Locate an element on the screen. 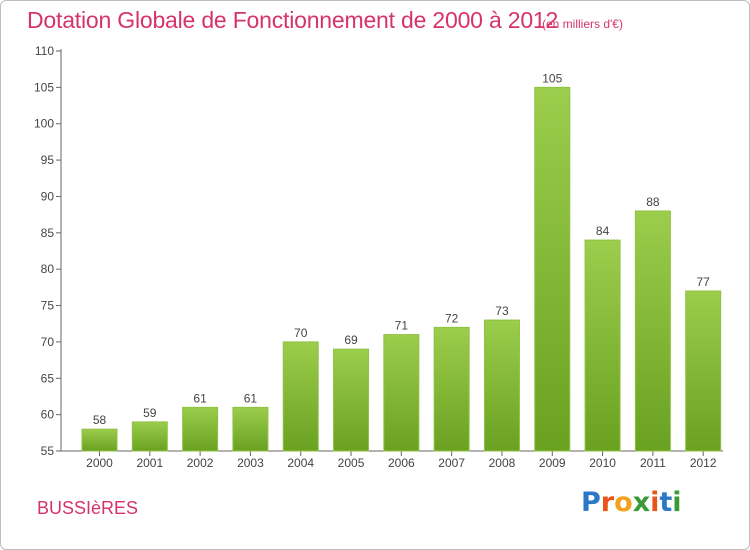 The image size is (750, 550). bar-2007 is located at coordinates (451, 389).